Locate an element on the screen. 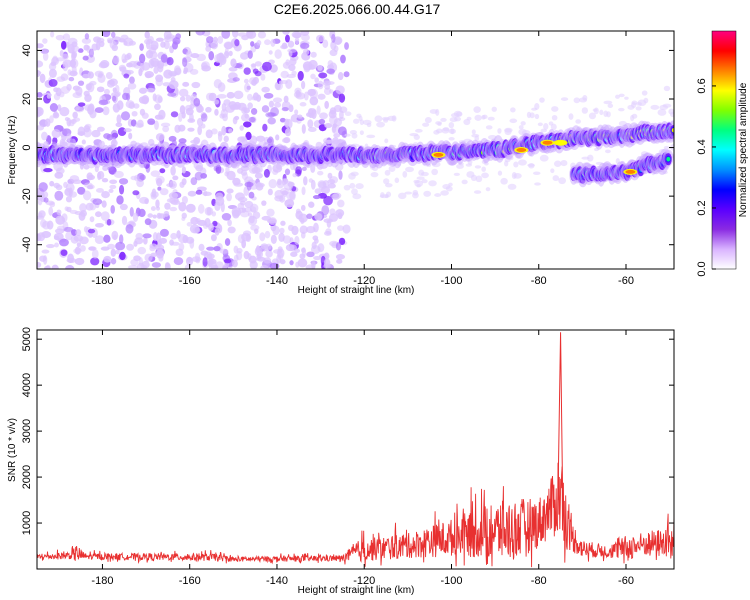 The image size is (750, 600). colorbar-tick-label: 0.0 is located at coordinates (702, 268).